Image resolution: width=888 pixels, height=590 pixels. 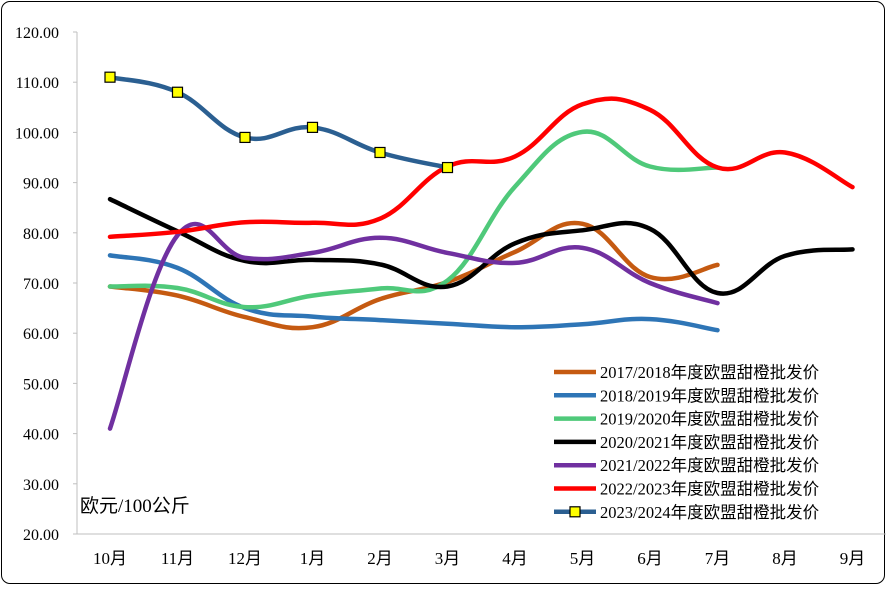 What do you see at coordinates (718, 558) in the screenshot?
I see `x-tick-label: 7月` at bounding box center [718, 558].